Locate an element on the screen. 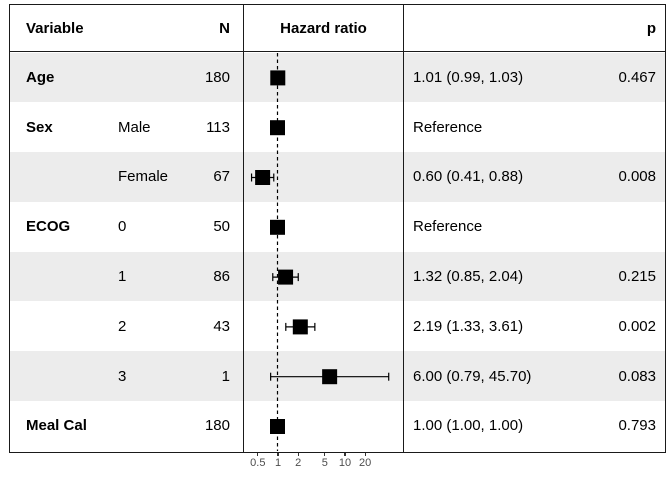 The width and height of the screenshot is (672, 480). table-row: Meal Cal 180 1.00 (1.00, 1.00) 0.793 is located at coordinates (337, 426).